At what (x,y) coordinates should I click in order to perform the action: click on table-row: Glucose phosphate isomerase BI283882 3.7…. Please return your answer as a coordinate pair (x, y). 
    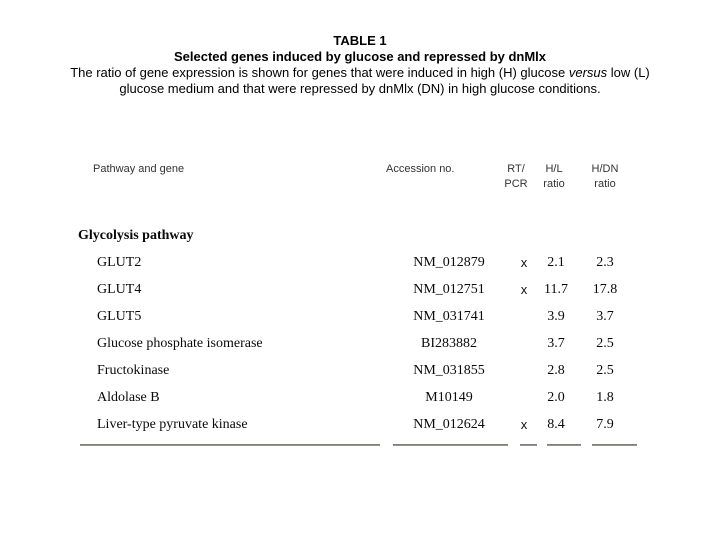
    Looking at the image, I should click on (360, 343).